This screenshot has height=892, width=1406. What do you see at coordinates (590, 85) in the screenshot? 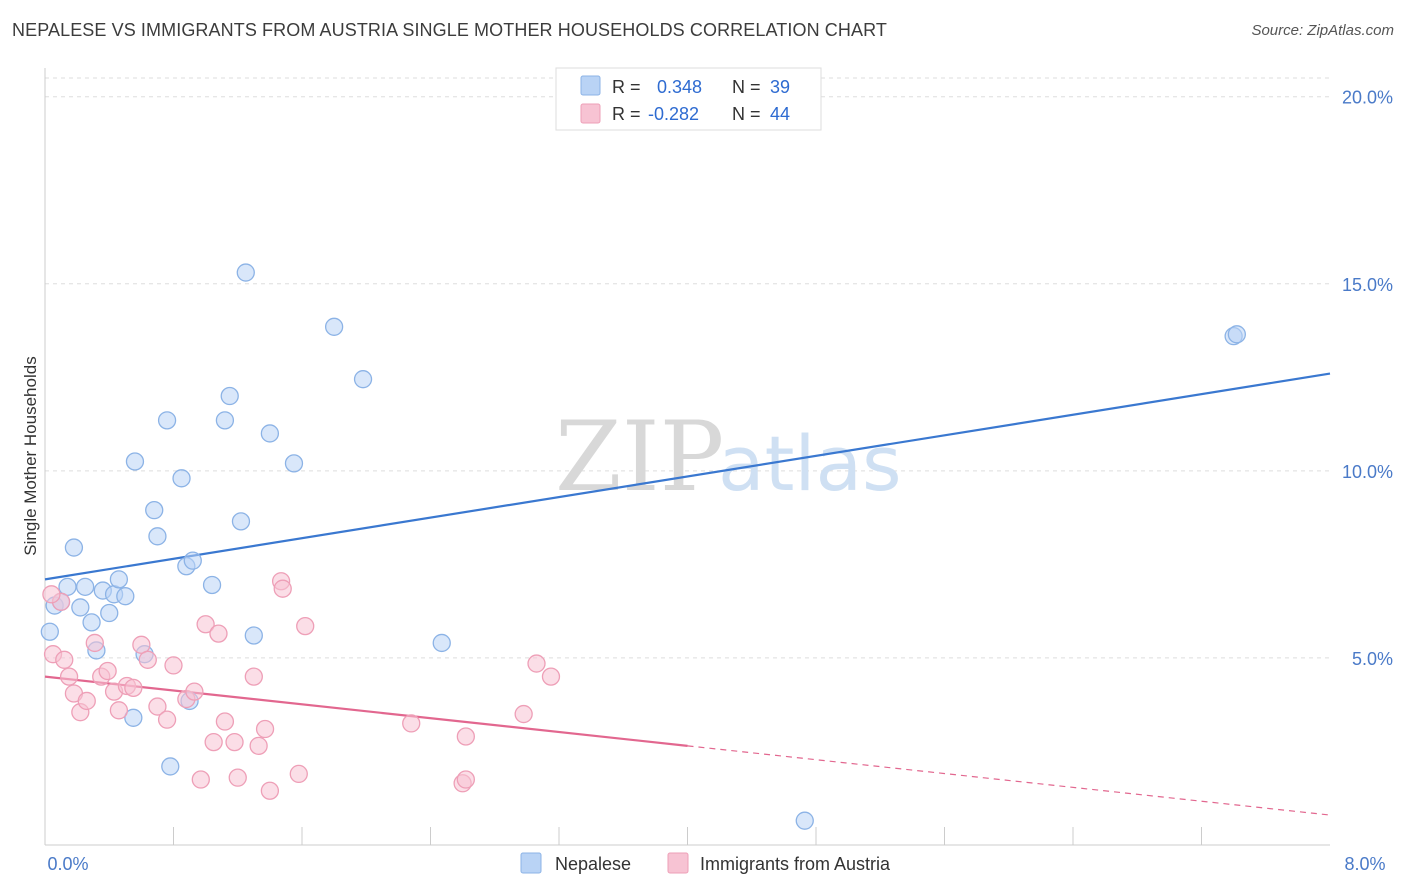
I see `legend-swatch-nepalese` at bounding box center [590, 85].